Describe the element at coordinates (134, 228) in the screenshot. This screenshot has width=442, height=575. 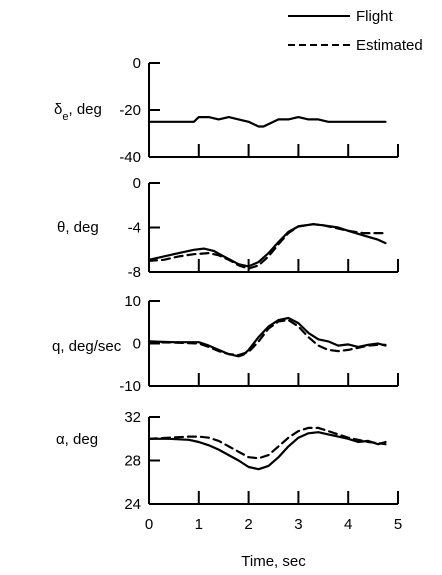
I see `y-tick-label: -4` at that location.